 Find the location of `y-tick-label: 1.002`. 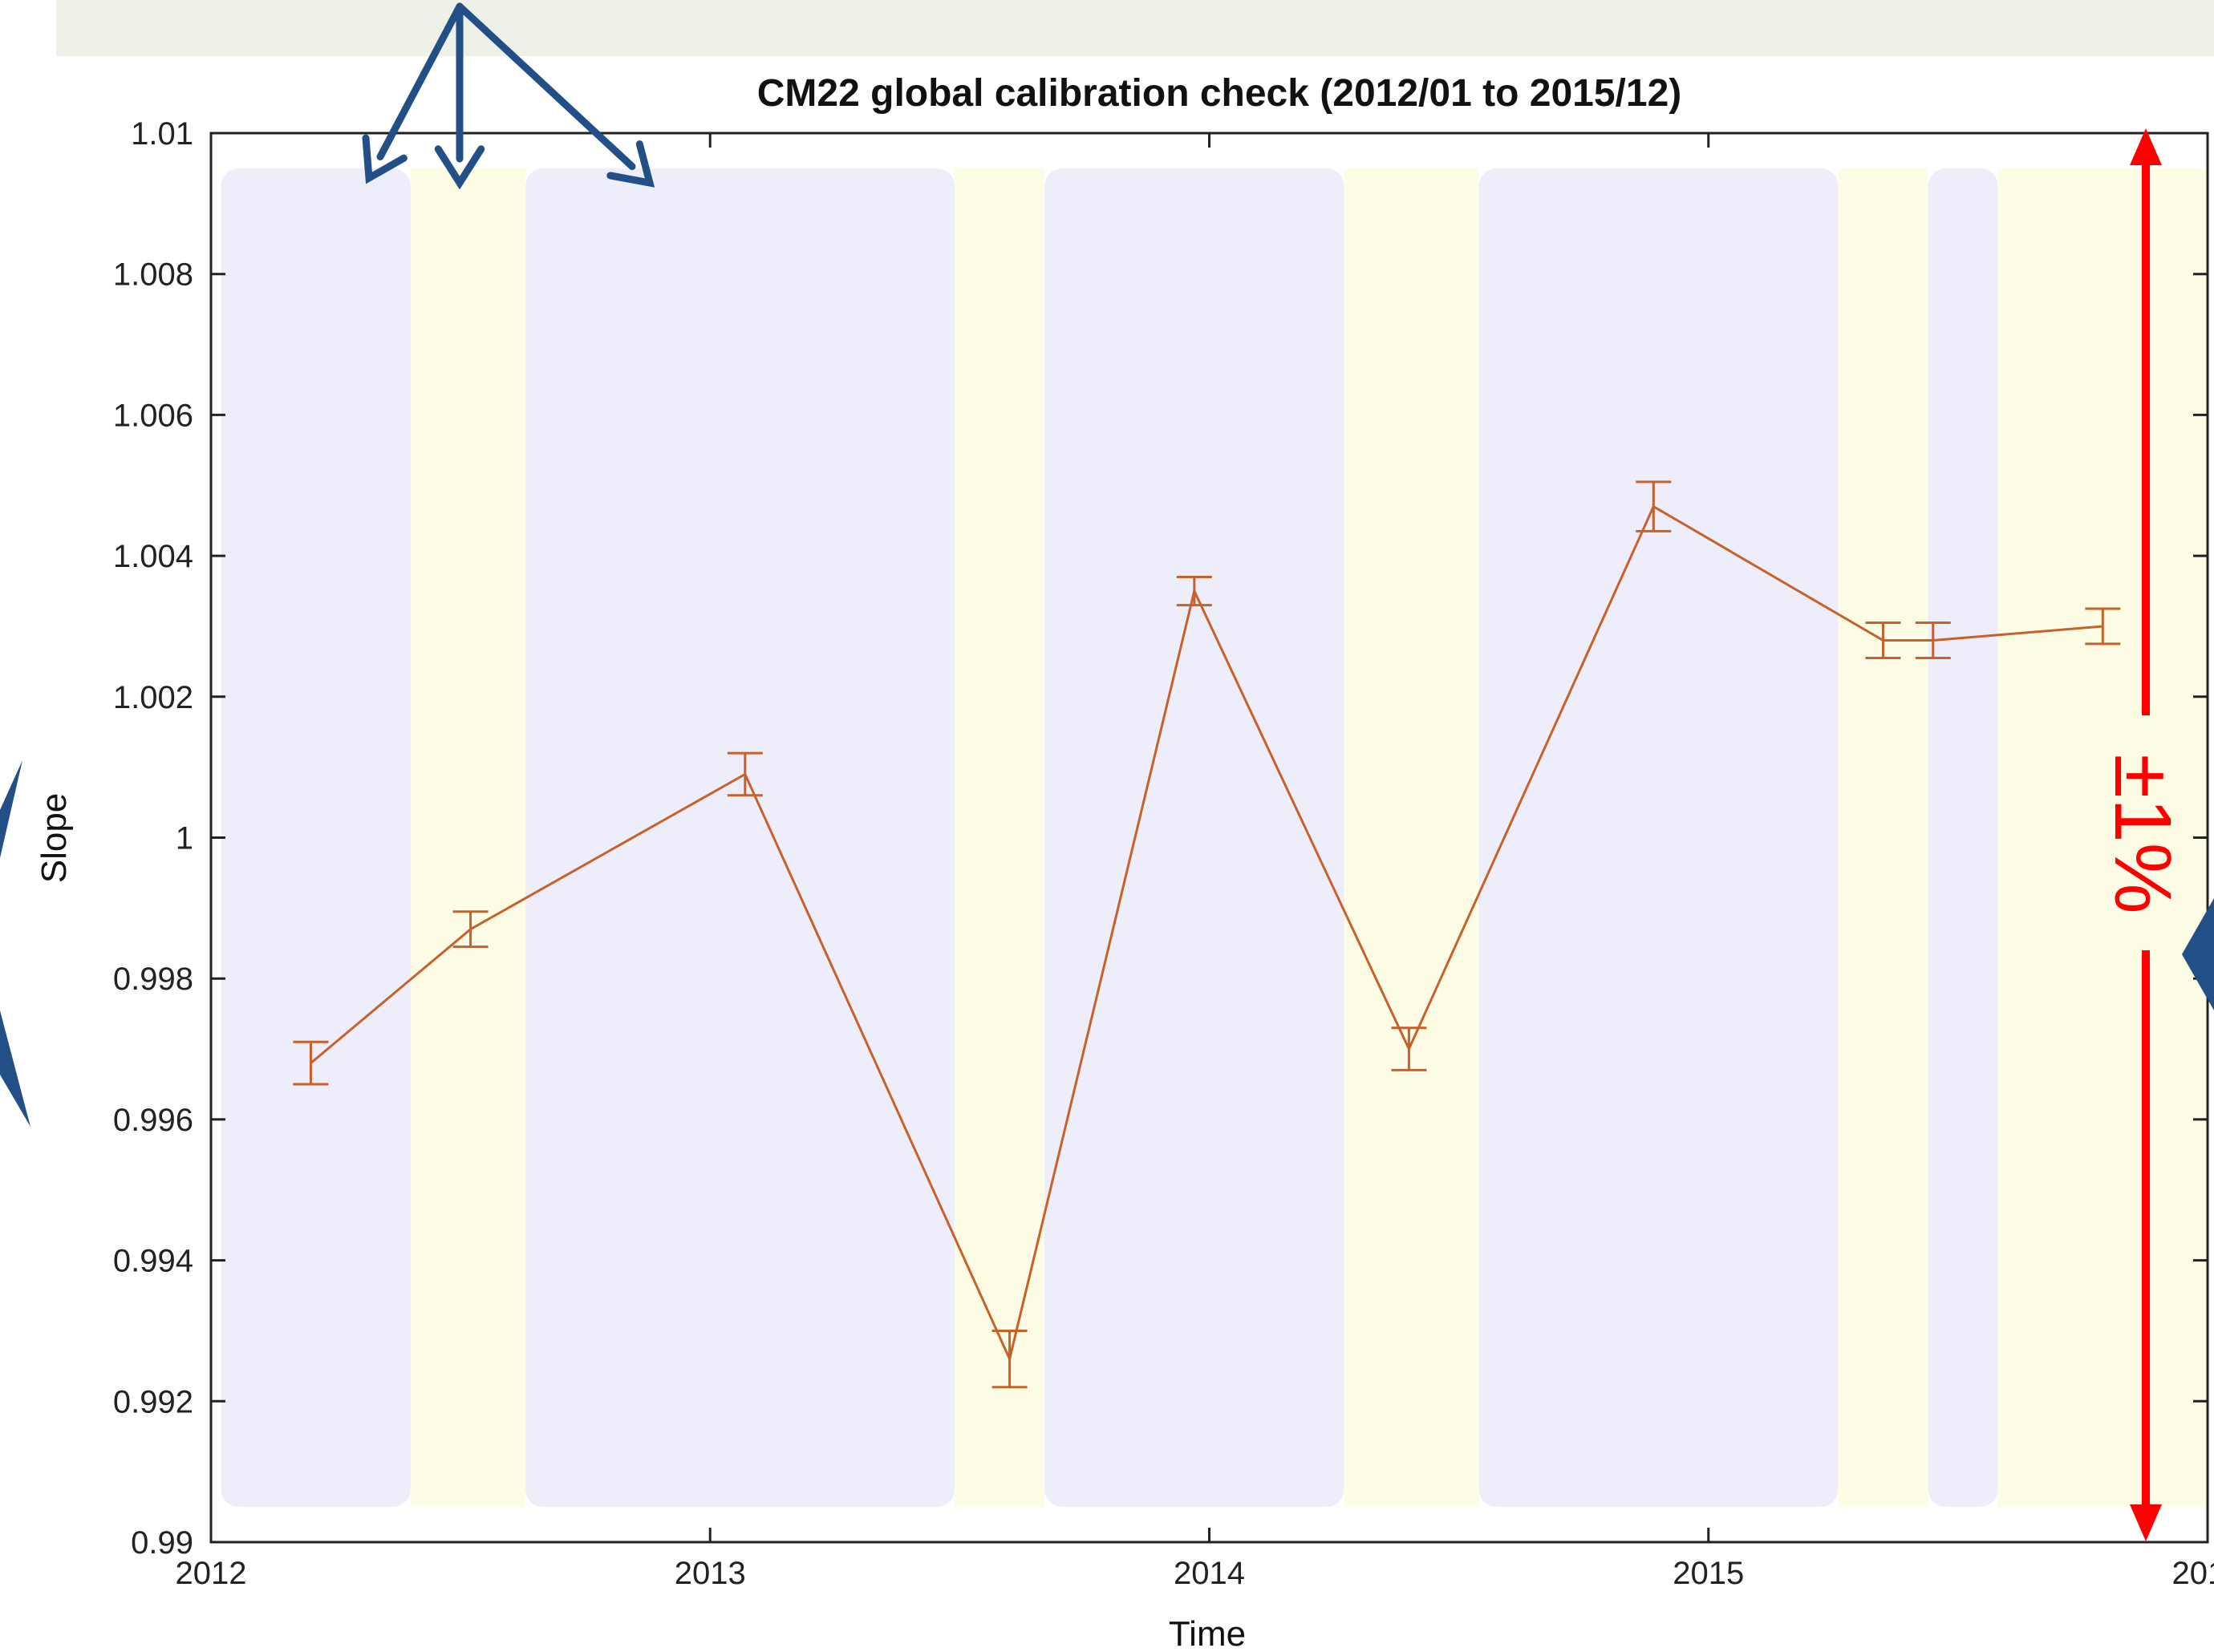

y-tick-label: 1.002 is located at coordinates (153, 697).